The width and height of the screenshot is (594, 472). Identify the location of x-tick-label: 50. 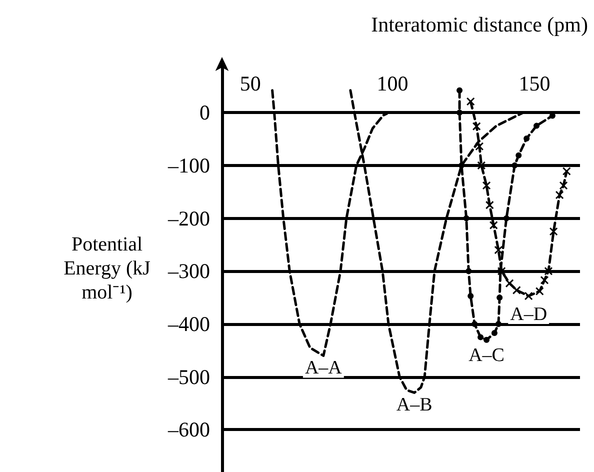
(250, 84).